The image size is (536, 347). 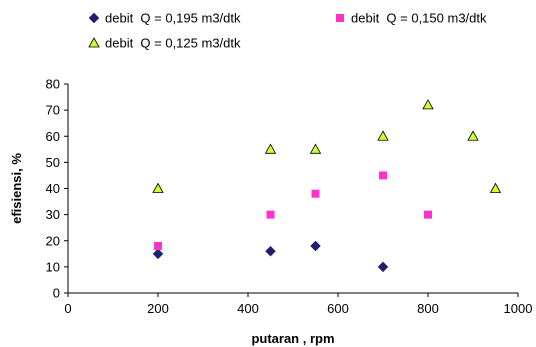 I want to click on y-tick-label: 50, so click(x=53, y=162).